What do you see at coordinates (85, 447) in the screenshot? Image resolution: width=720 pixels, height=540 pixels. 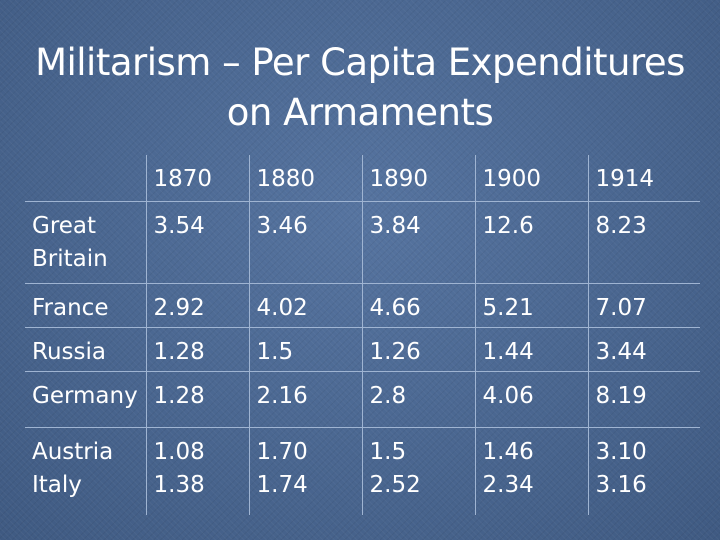 I see `country-cell: Austria` at bounding box center [85, 447].